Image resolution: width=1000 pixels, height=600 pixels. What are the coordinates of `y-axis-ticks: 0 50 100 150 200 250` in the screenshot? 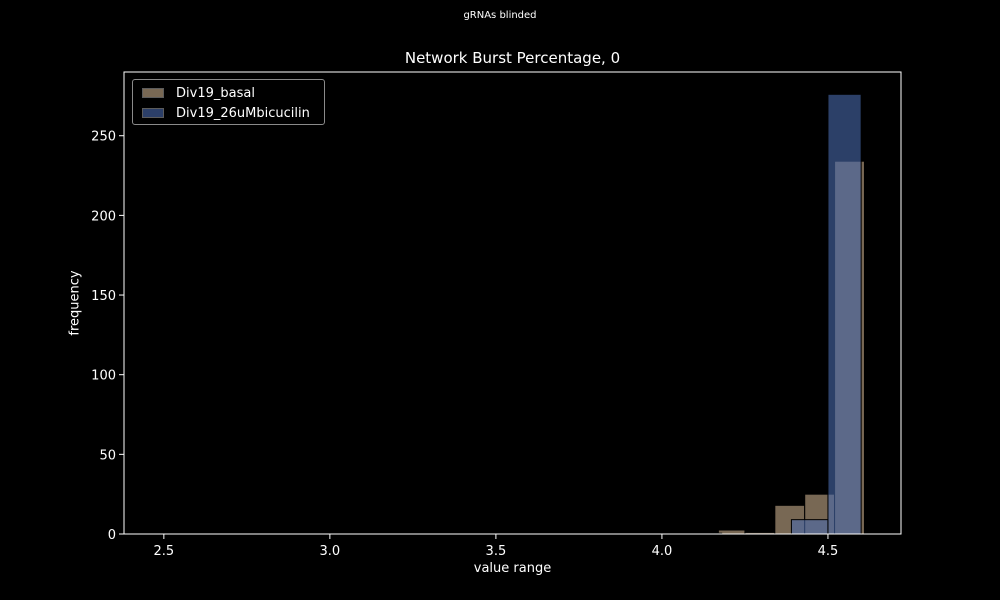 It's located at (107, 336).